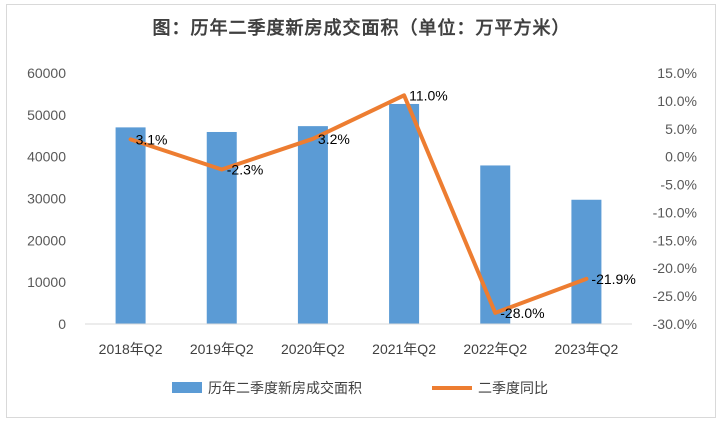 This screenshot has height=426, width=723. I want to click on right-axis-tick-label: 5.0%, so click(681, 129).